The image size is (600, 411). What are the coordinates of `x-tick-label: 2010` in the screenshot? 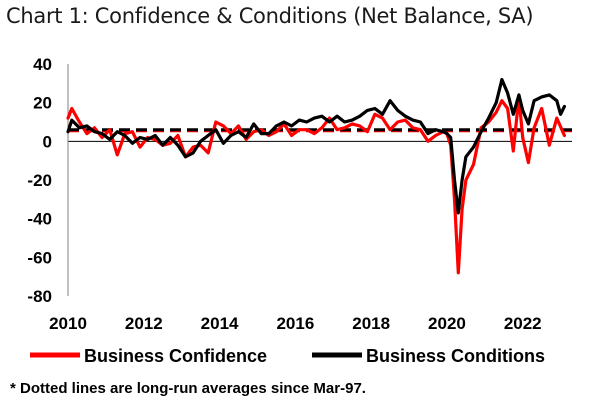 It's located at (68, 323).